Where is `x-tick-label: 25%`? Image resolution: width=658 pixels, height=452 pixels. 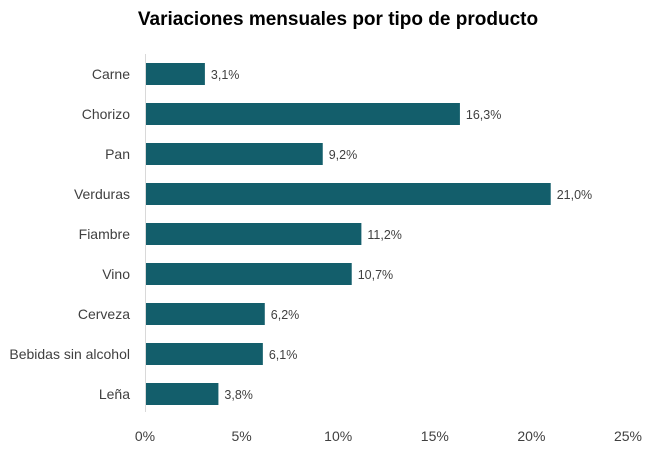 x-tick-label: 25% is located at coordinates (628, 436).